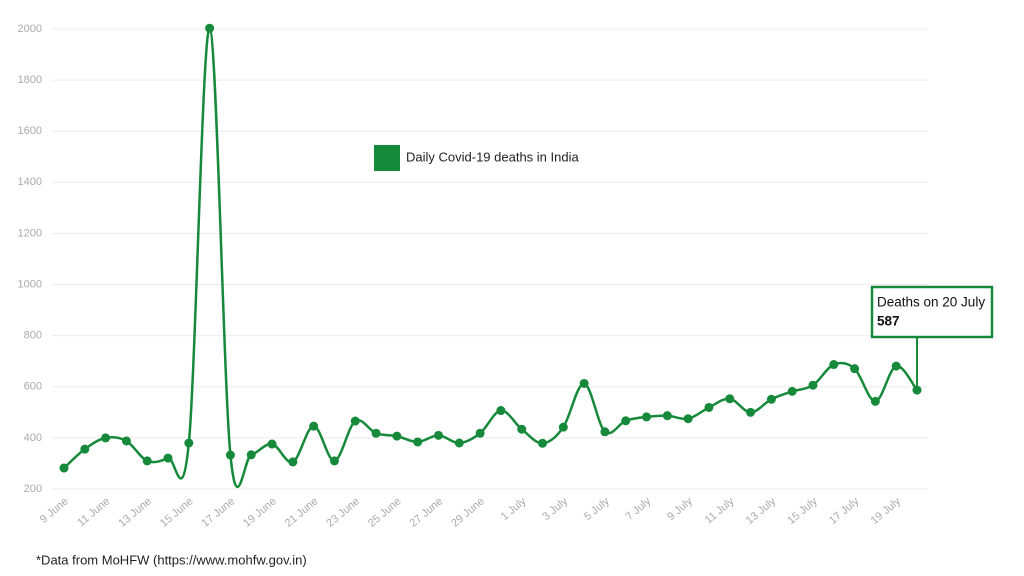 Image resolution: width=1024 pixels, height=576 pixels. I want to click on legend-swatch, so click(387, 158).